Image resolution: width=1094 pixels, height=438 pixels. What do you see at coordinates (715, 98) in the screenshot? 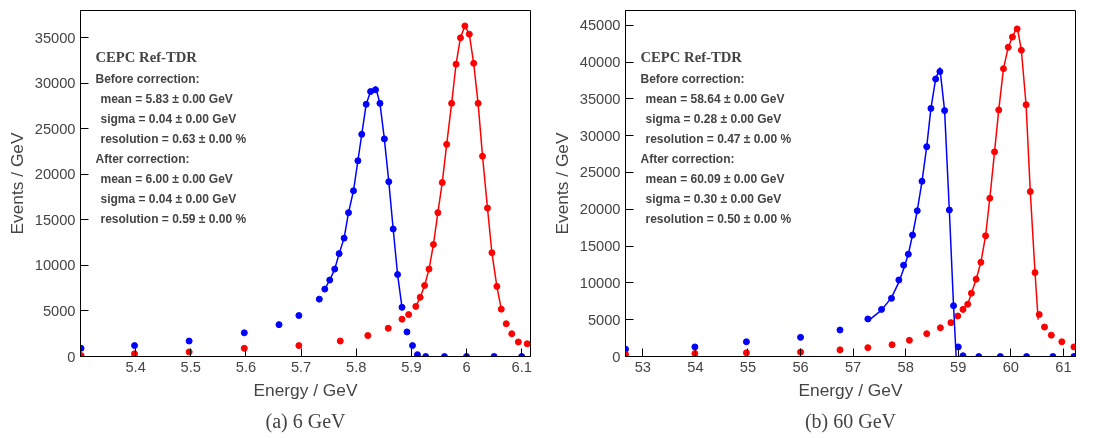
I see `annotation: mean = 58.64 ± 0.00 GeV` at bounding box center [715, 98].